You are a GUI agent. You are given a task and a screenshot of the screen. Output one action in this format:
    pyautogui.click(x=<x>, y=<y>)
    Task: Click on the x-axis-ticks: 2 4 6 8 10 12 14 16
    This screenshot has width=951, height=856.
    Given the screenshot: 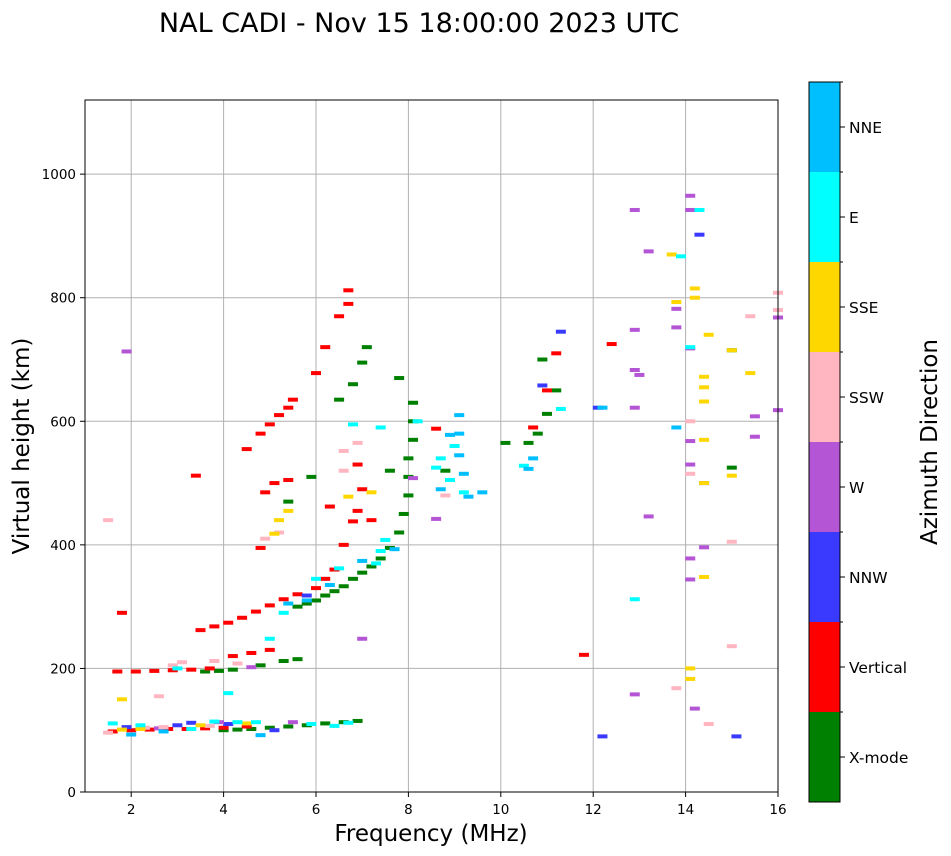 What is the action you would take?
    pyautogui.click(x=457, y=805)
    